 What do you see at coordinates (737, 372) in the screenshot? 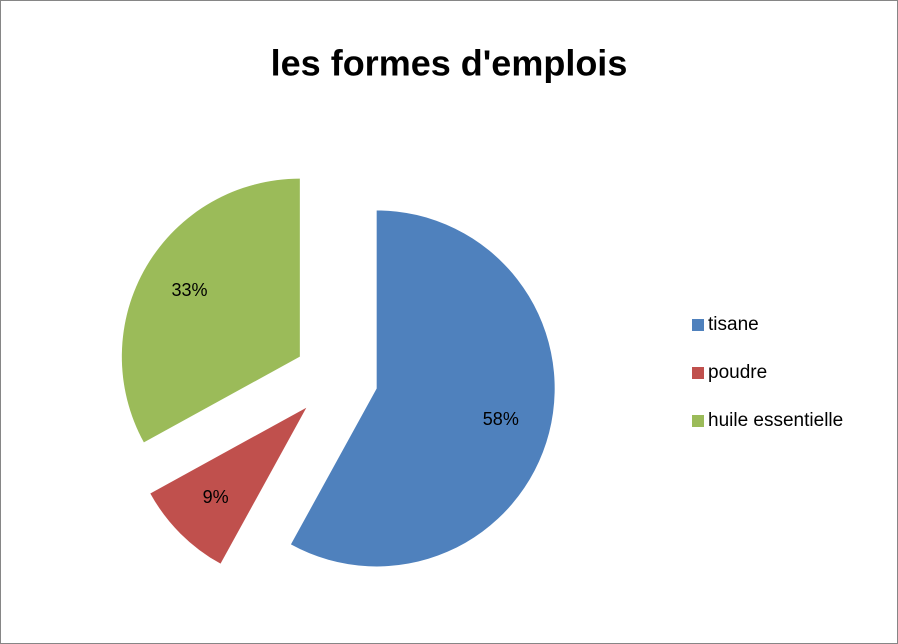
I see `legend-label: poudre` at bounding box center [737, 372].